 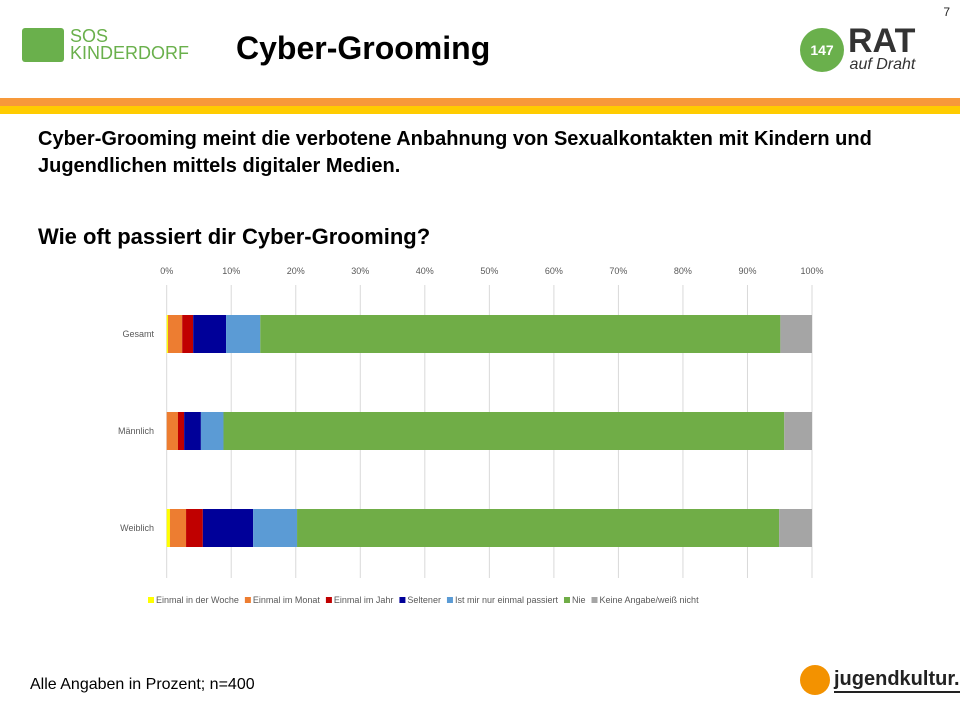 What do you see at coordinates (234, 236) in the screenshot?
I see `question-heading: Wie oft passiert dir Cyber-Grooming?` at bounding box center [234, 236].